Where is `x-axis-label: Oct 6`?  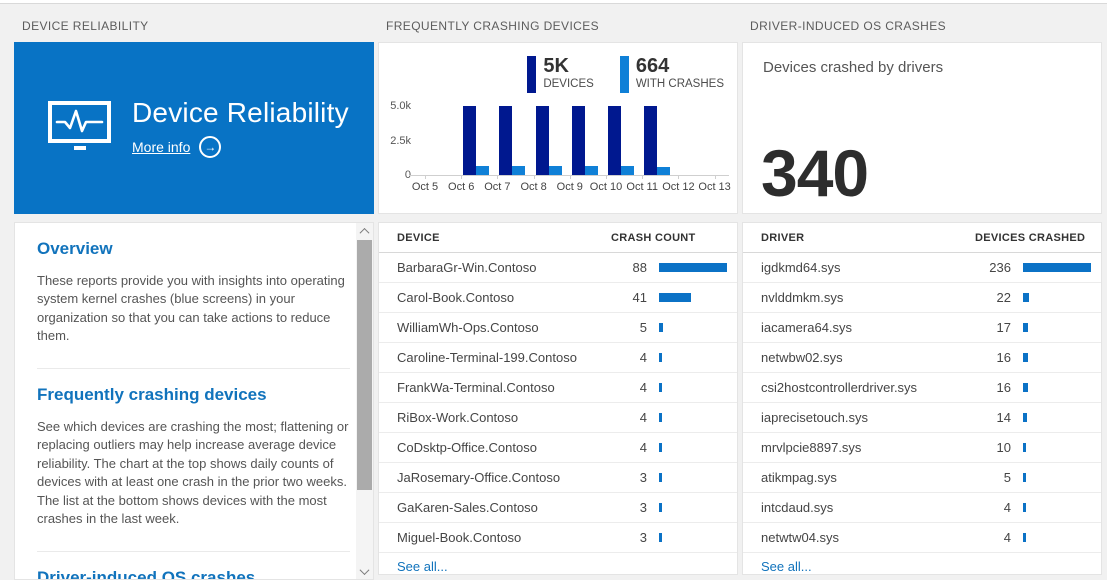
x-axis-label: Oct 6 is located at coordinates (461, 187).